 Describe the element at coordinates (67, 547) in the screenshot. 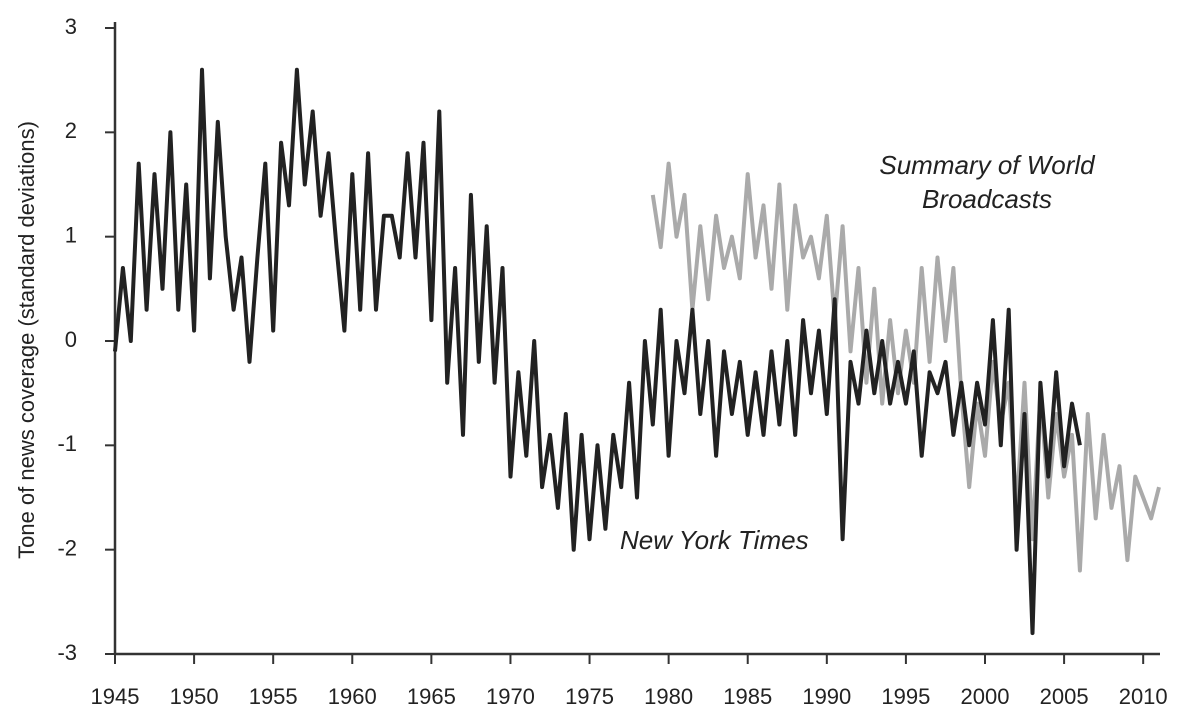

I see `y-tick-label: -2` at that location.